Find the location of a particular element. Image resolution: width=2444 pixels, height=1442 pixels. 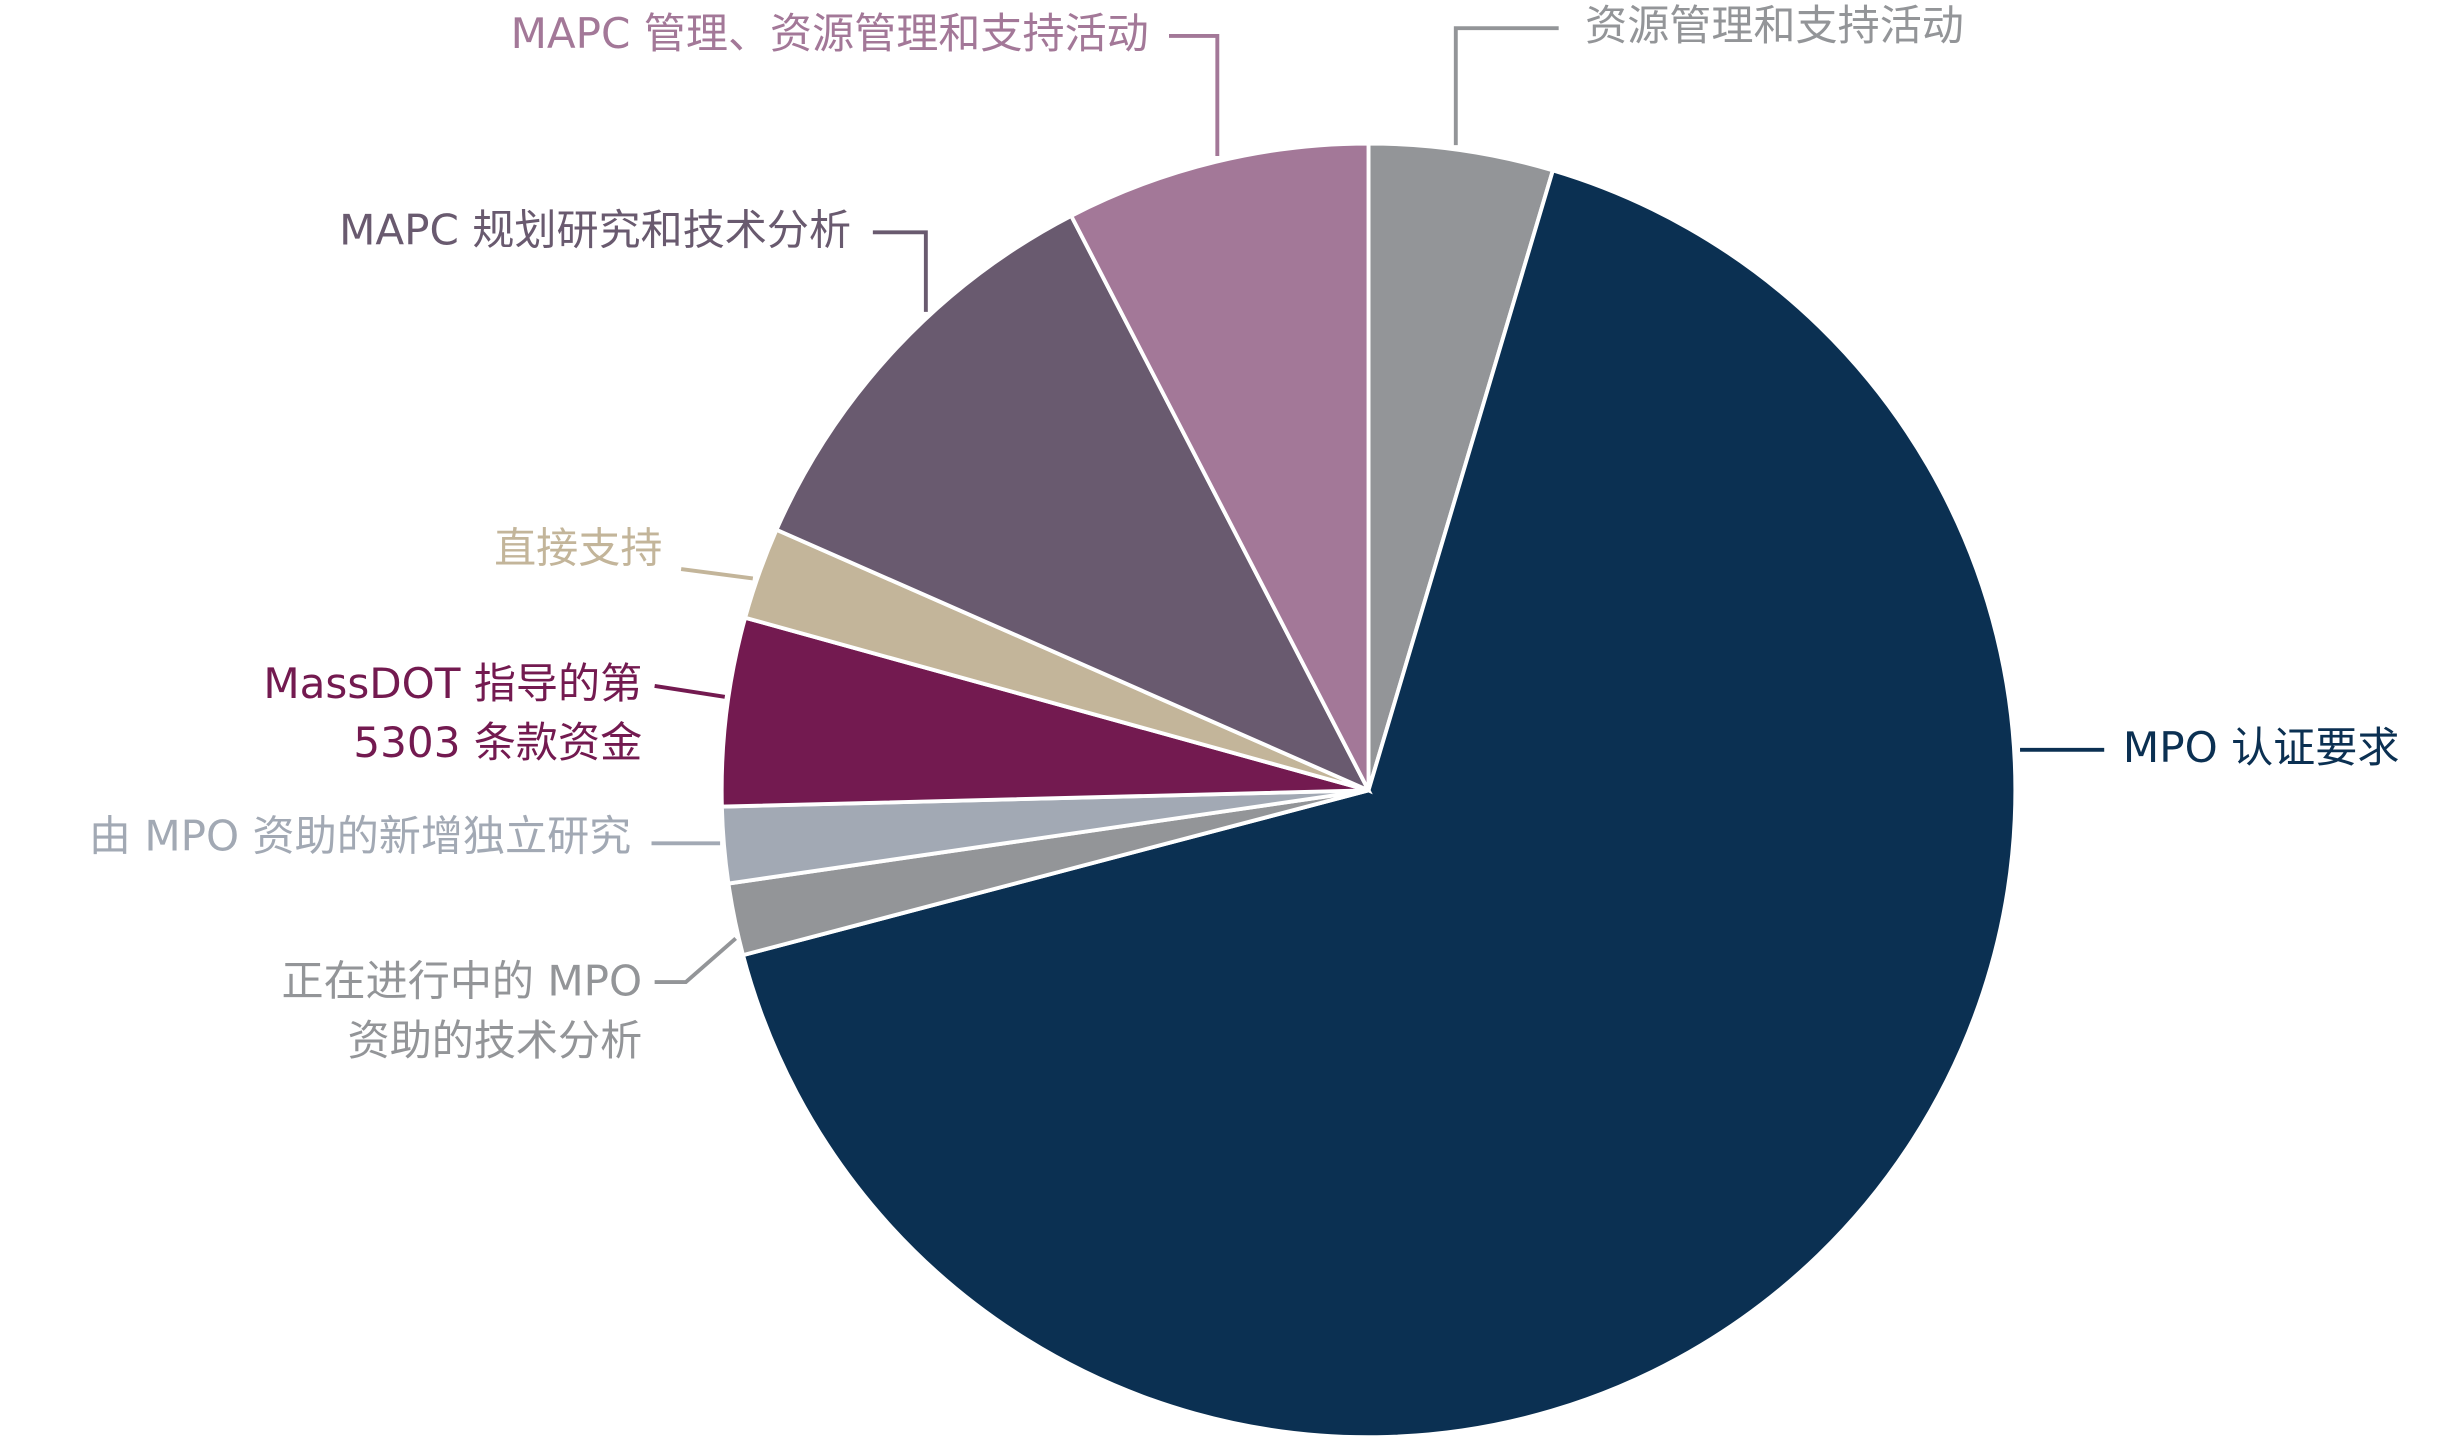

slice-label: 由 MPO 资助的新增独立研究 is located at coordinates (360, 835).